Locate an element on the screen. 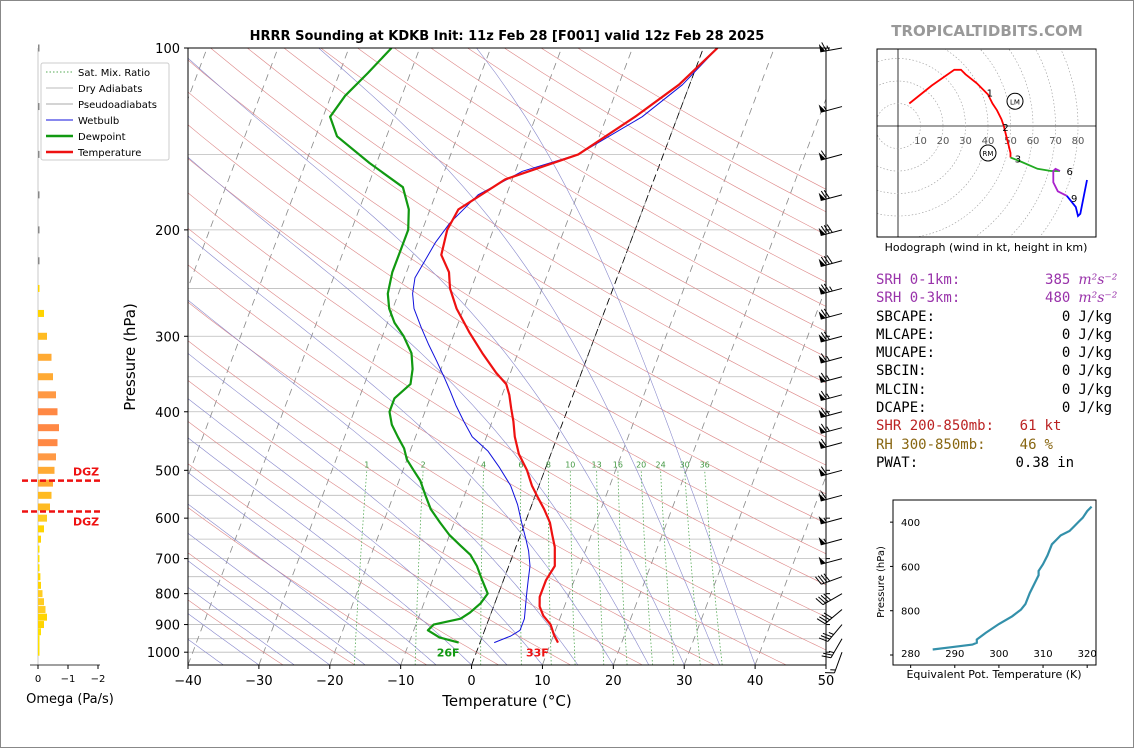 This screenshot has height=748, width=1134. theta-e-trace is located at coordinates (1012, 578).